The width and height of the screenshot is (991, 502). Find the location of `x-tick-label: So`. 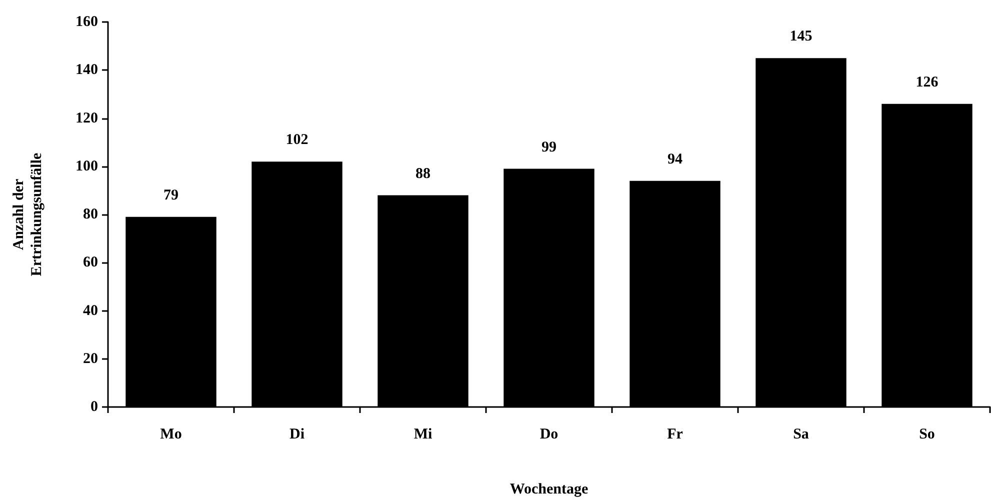

x-tick-label: So is located at coordinates (927, 434).